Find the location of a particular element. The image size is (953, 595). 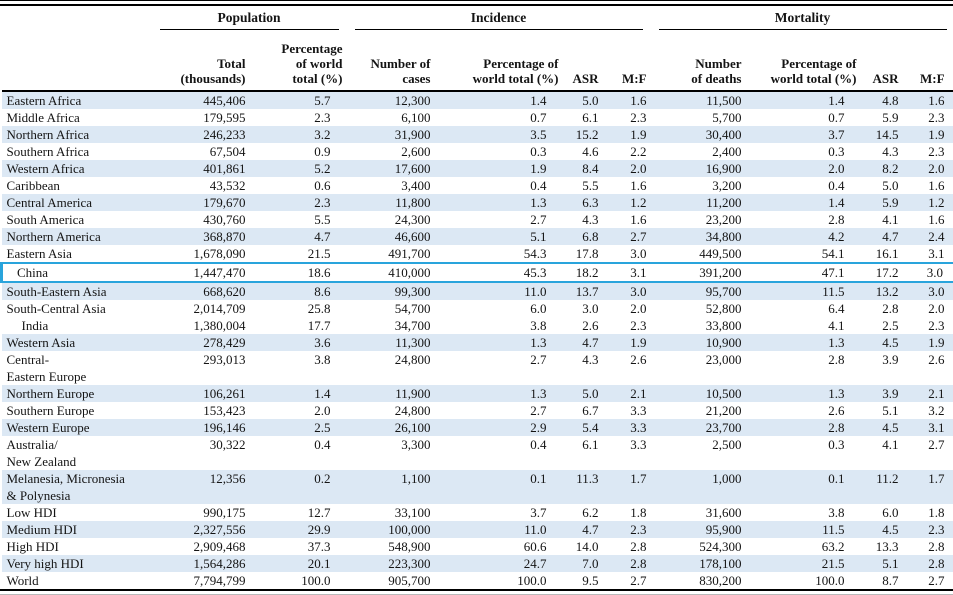

cell-inc-mf: 1.2 is located at coordinates (627, 202).